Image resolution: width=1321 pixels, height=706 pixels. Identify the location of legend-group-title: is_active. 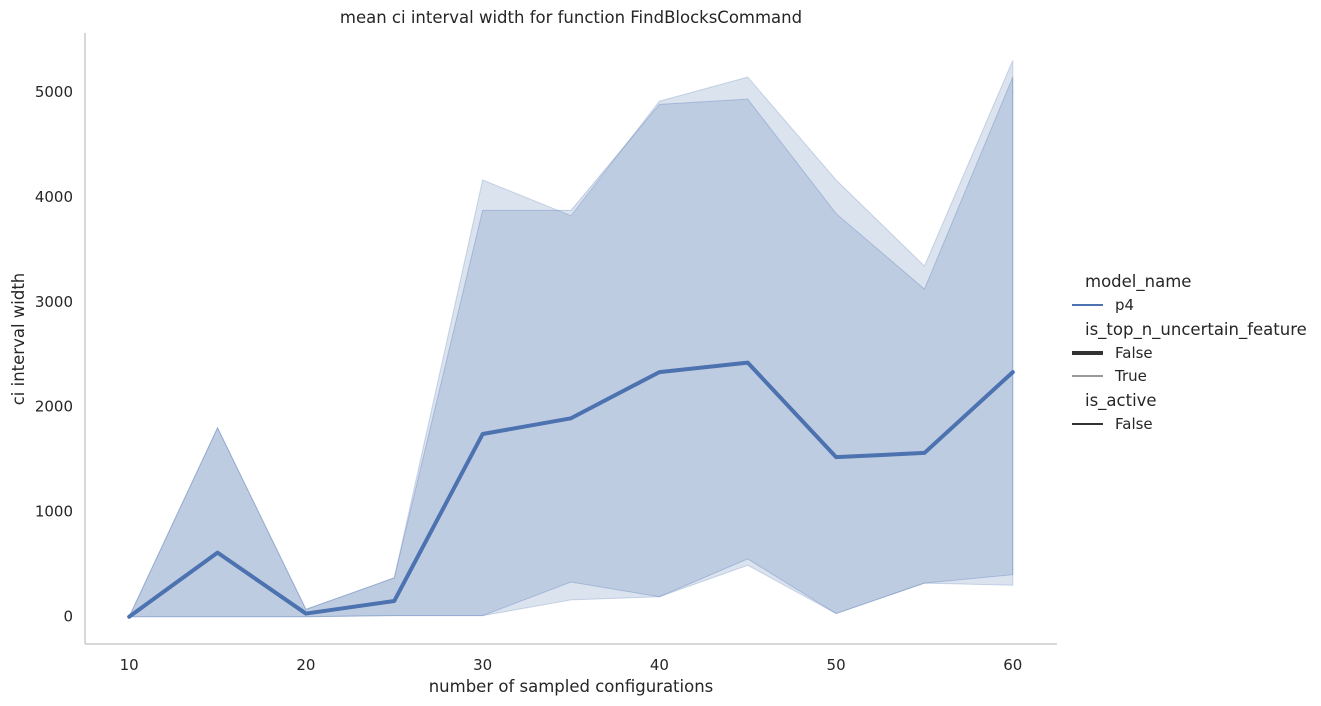
(1121, 401).